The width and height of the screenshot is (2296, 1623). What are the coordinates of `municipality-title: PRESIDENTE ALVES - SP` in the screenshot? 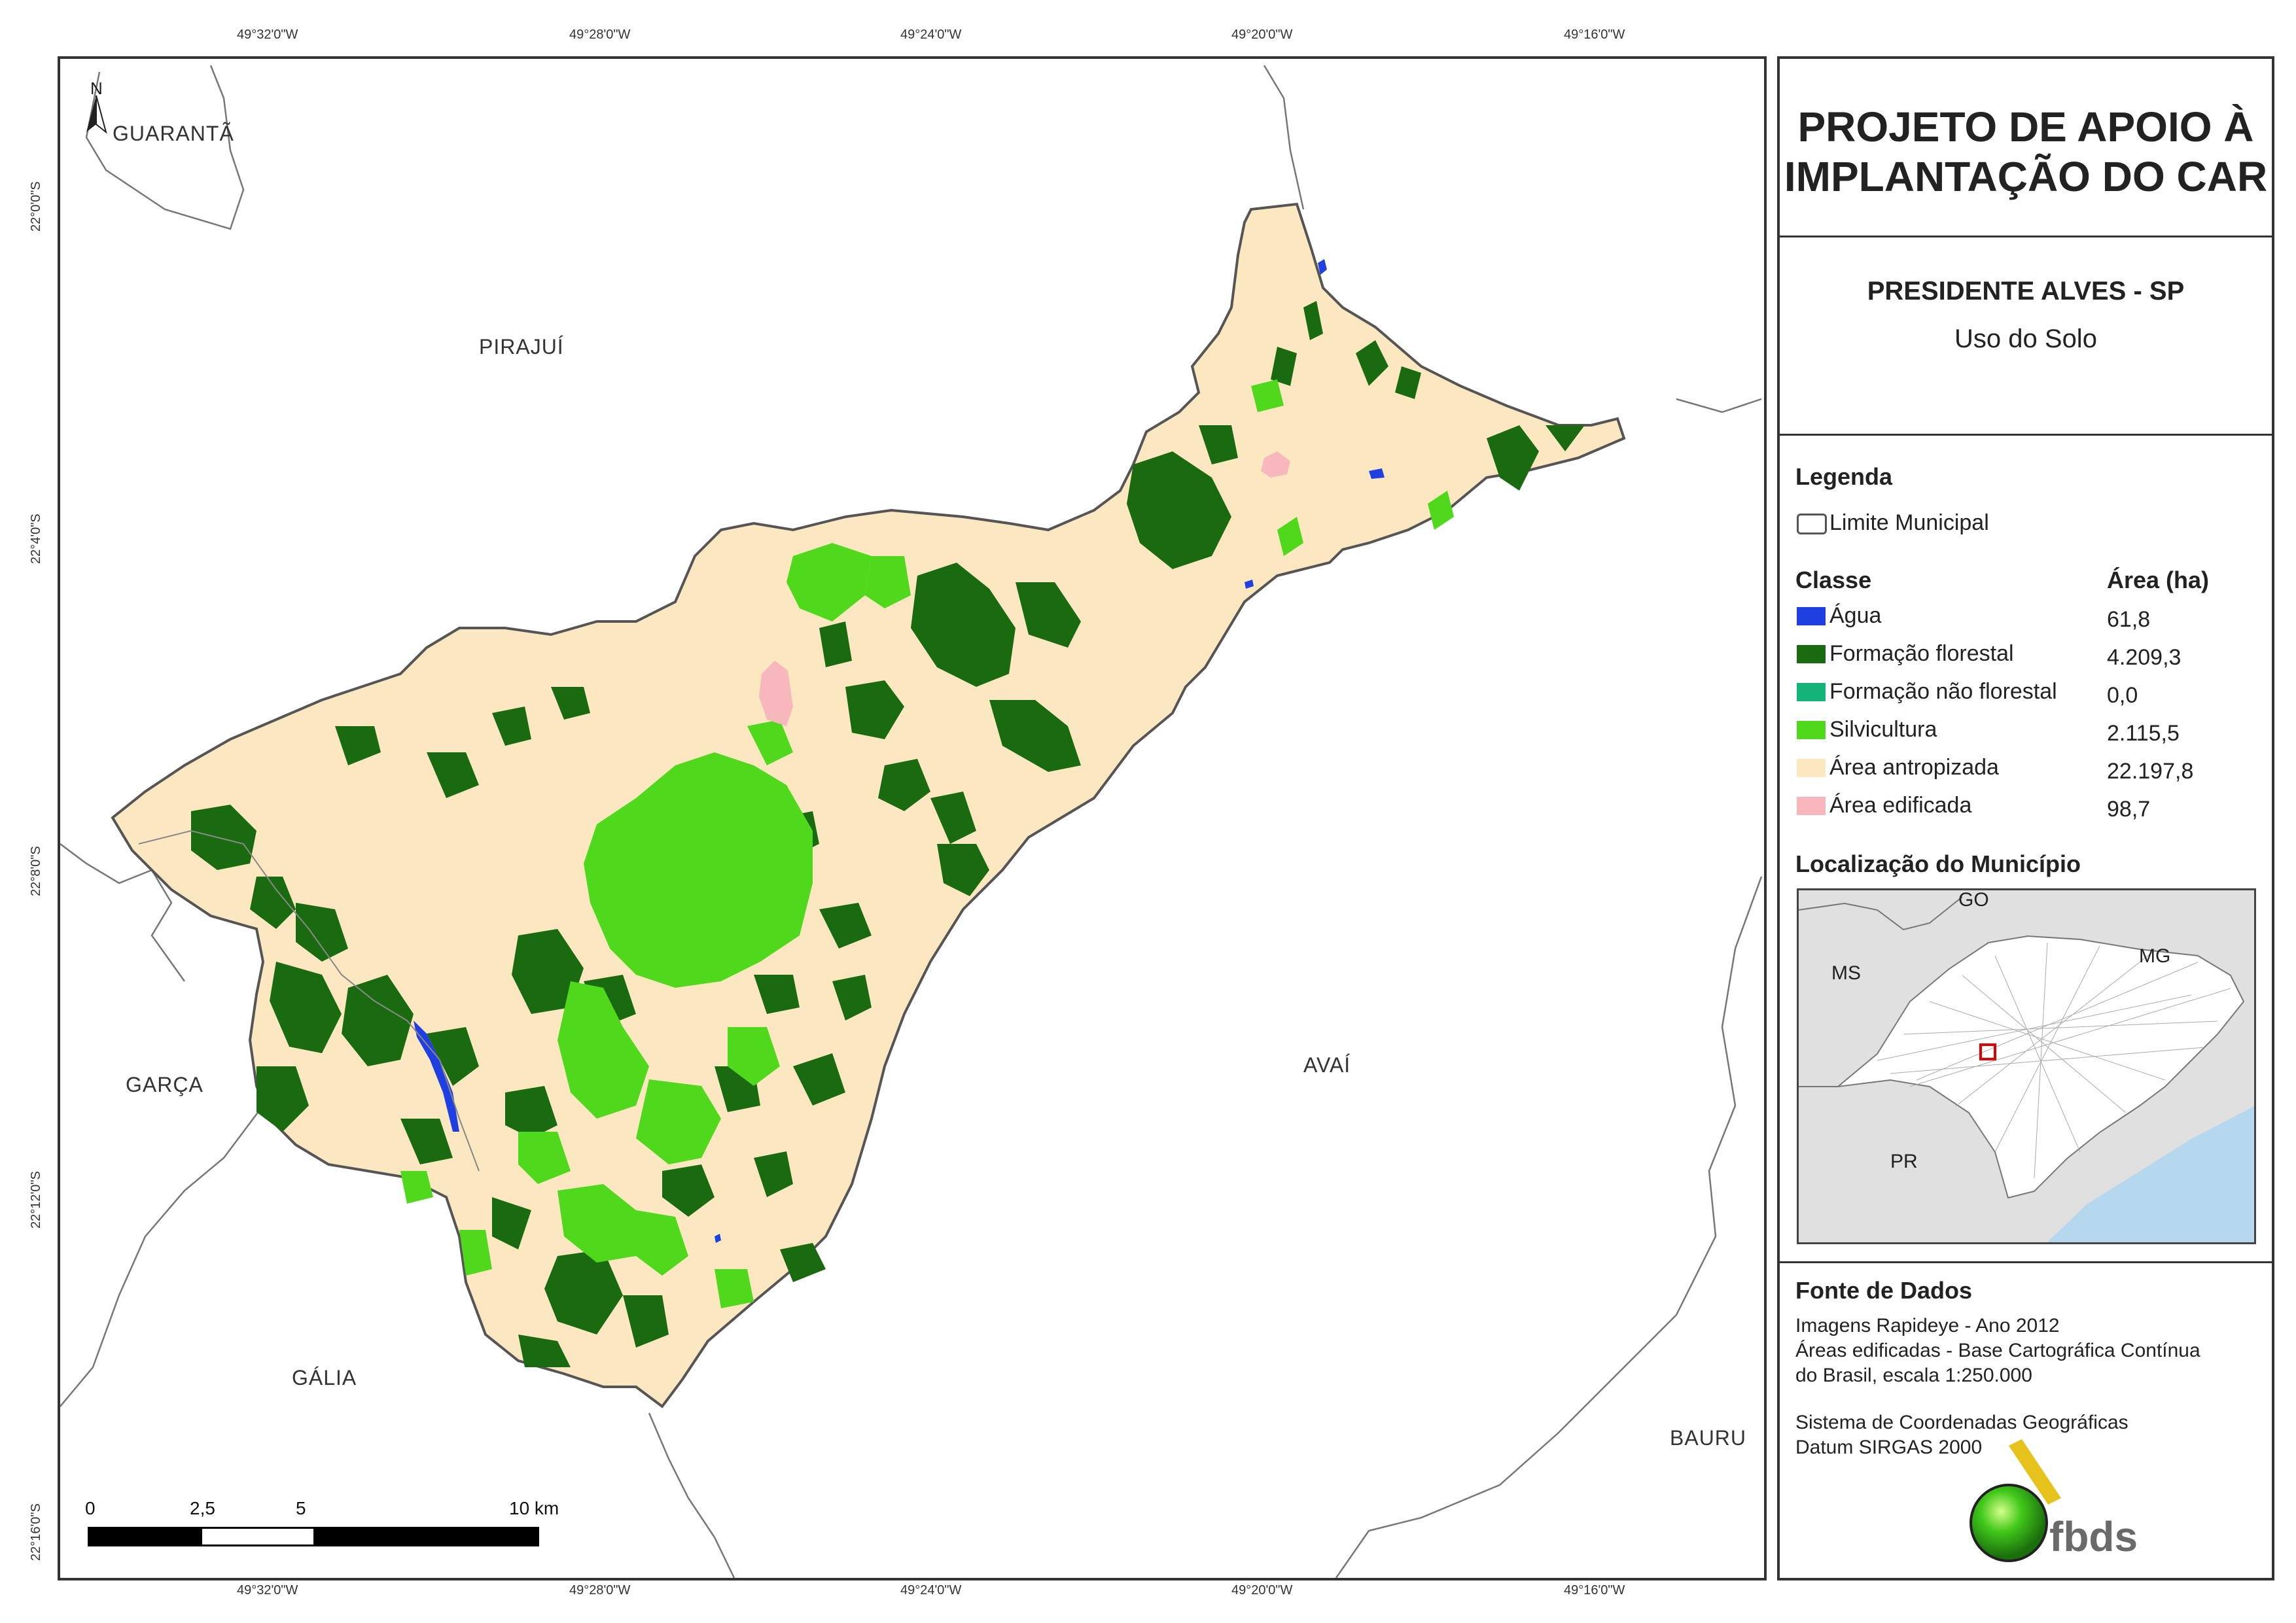 It's located at (2026, 291).